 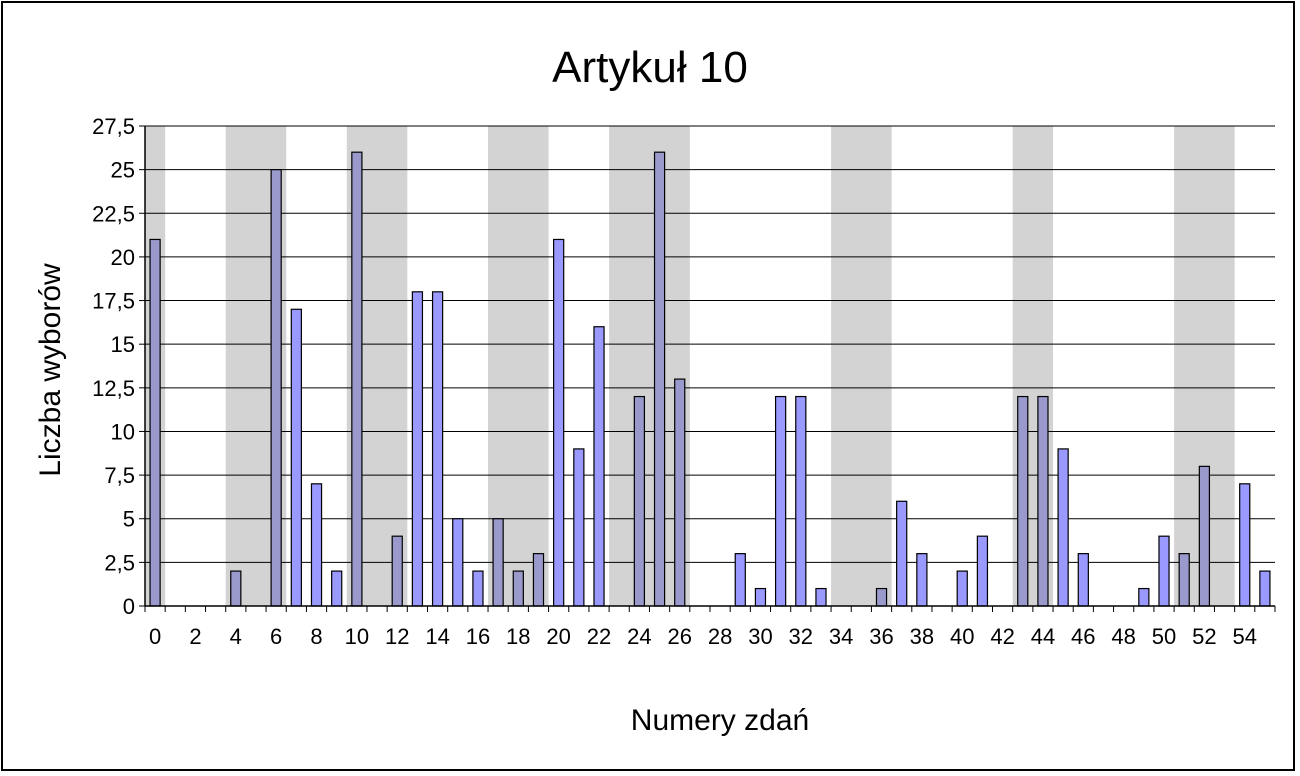 I want to click on x-tick-label: 52, so click(x=1204, y=636).